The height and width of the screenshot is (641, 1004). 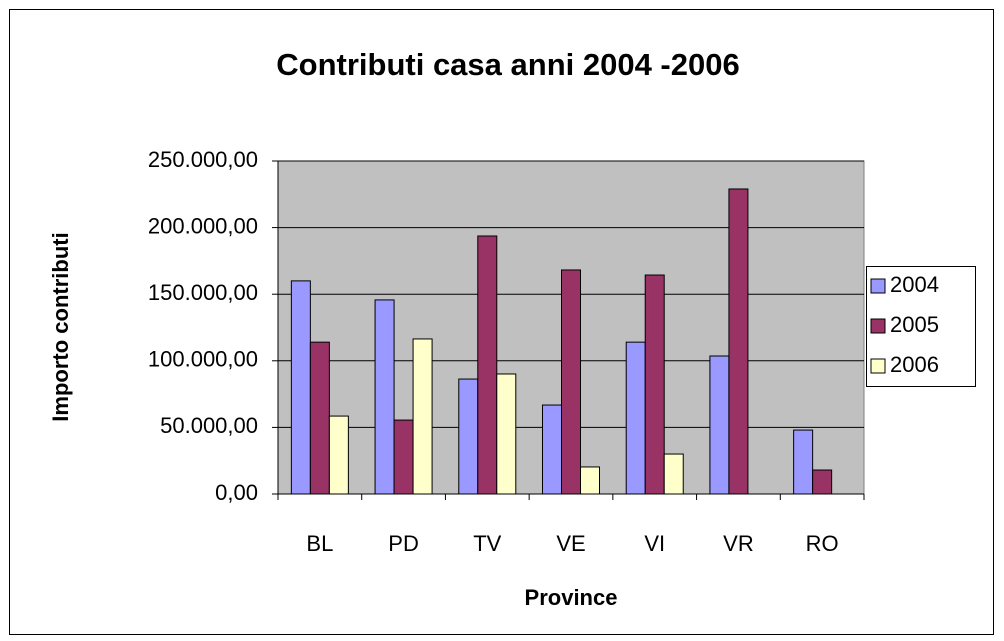 What do you see at coordinates (403, 543) in the screenshot?
I see `x-tick-label: PD` at bounding box center [403, 543].